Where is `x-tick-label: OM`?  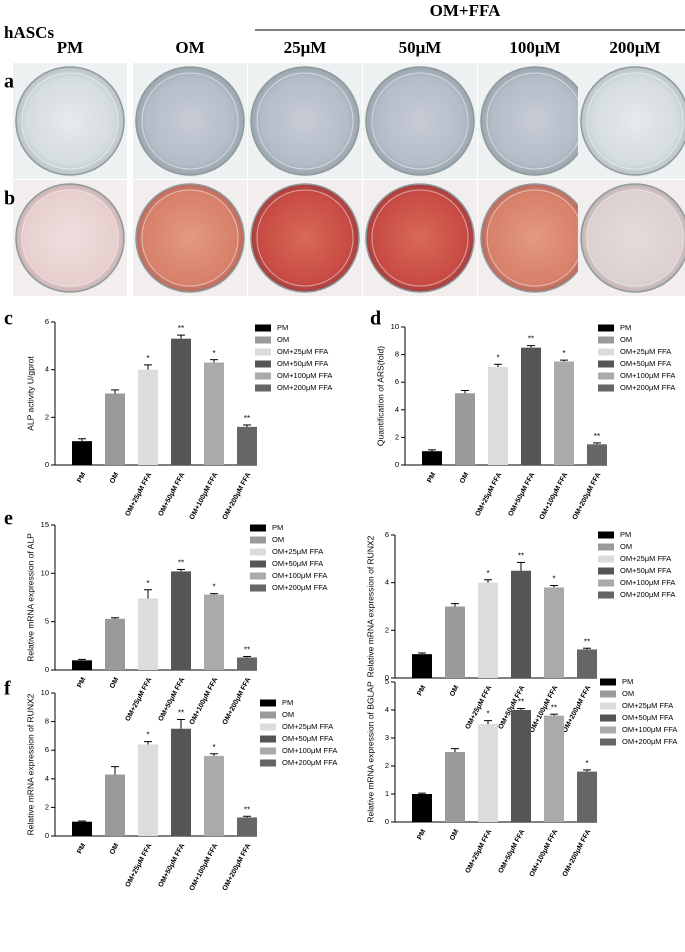 x-tick-label: OM is located at coordinates (115, 848).